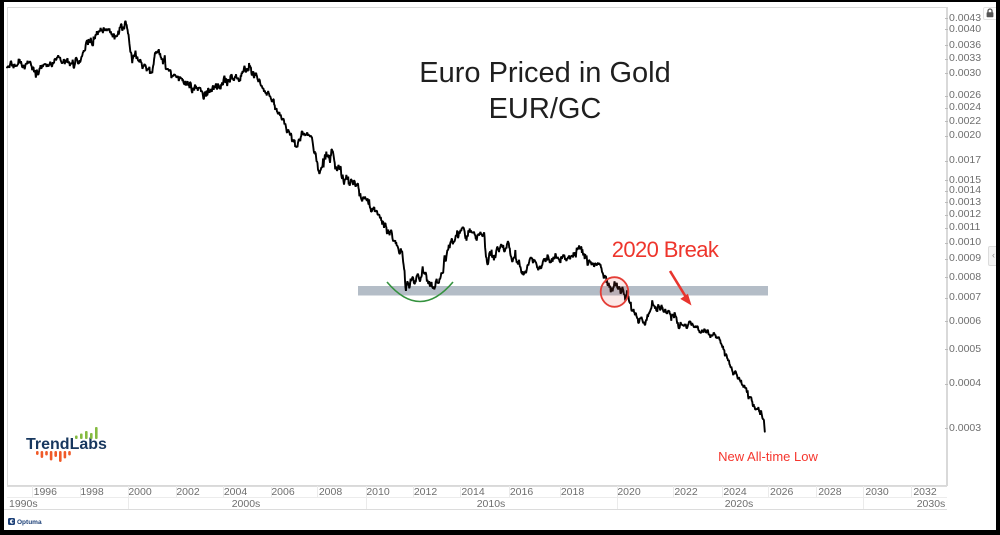 Image resolution: width=1000 pixels, height=535 pixels. What do you see at coordinates (29, 522) in the screenshot?
I see `svg-text: Optuma` at bounding box center [29, 522].